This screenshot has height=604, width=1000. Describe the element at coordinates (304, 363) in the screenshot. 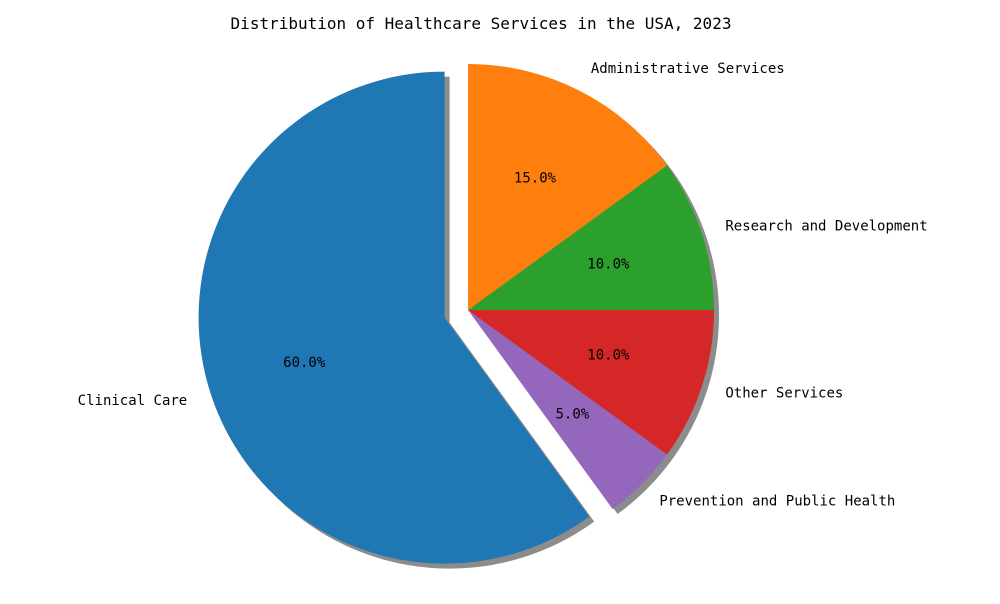

I see `pct-label-clinical-care: 60.0%` at that location.